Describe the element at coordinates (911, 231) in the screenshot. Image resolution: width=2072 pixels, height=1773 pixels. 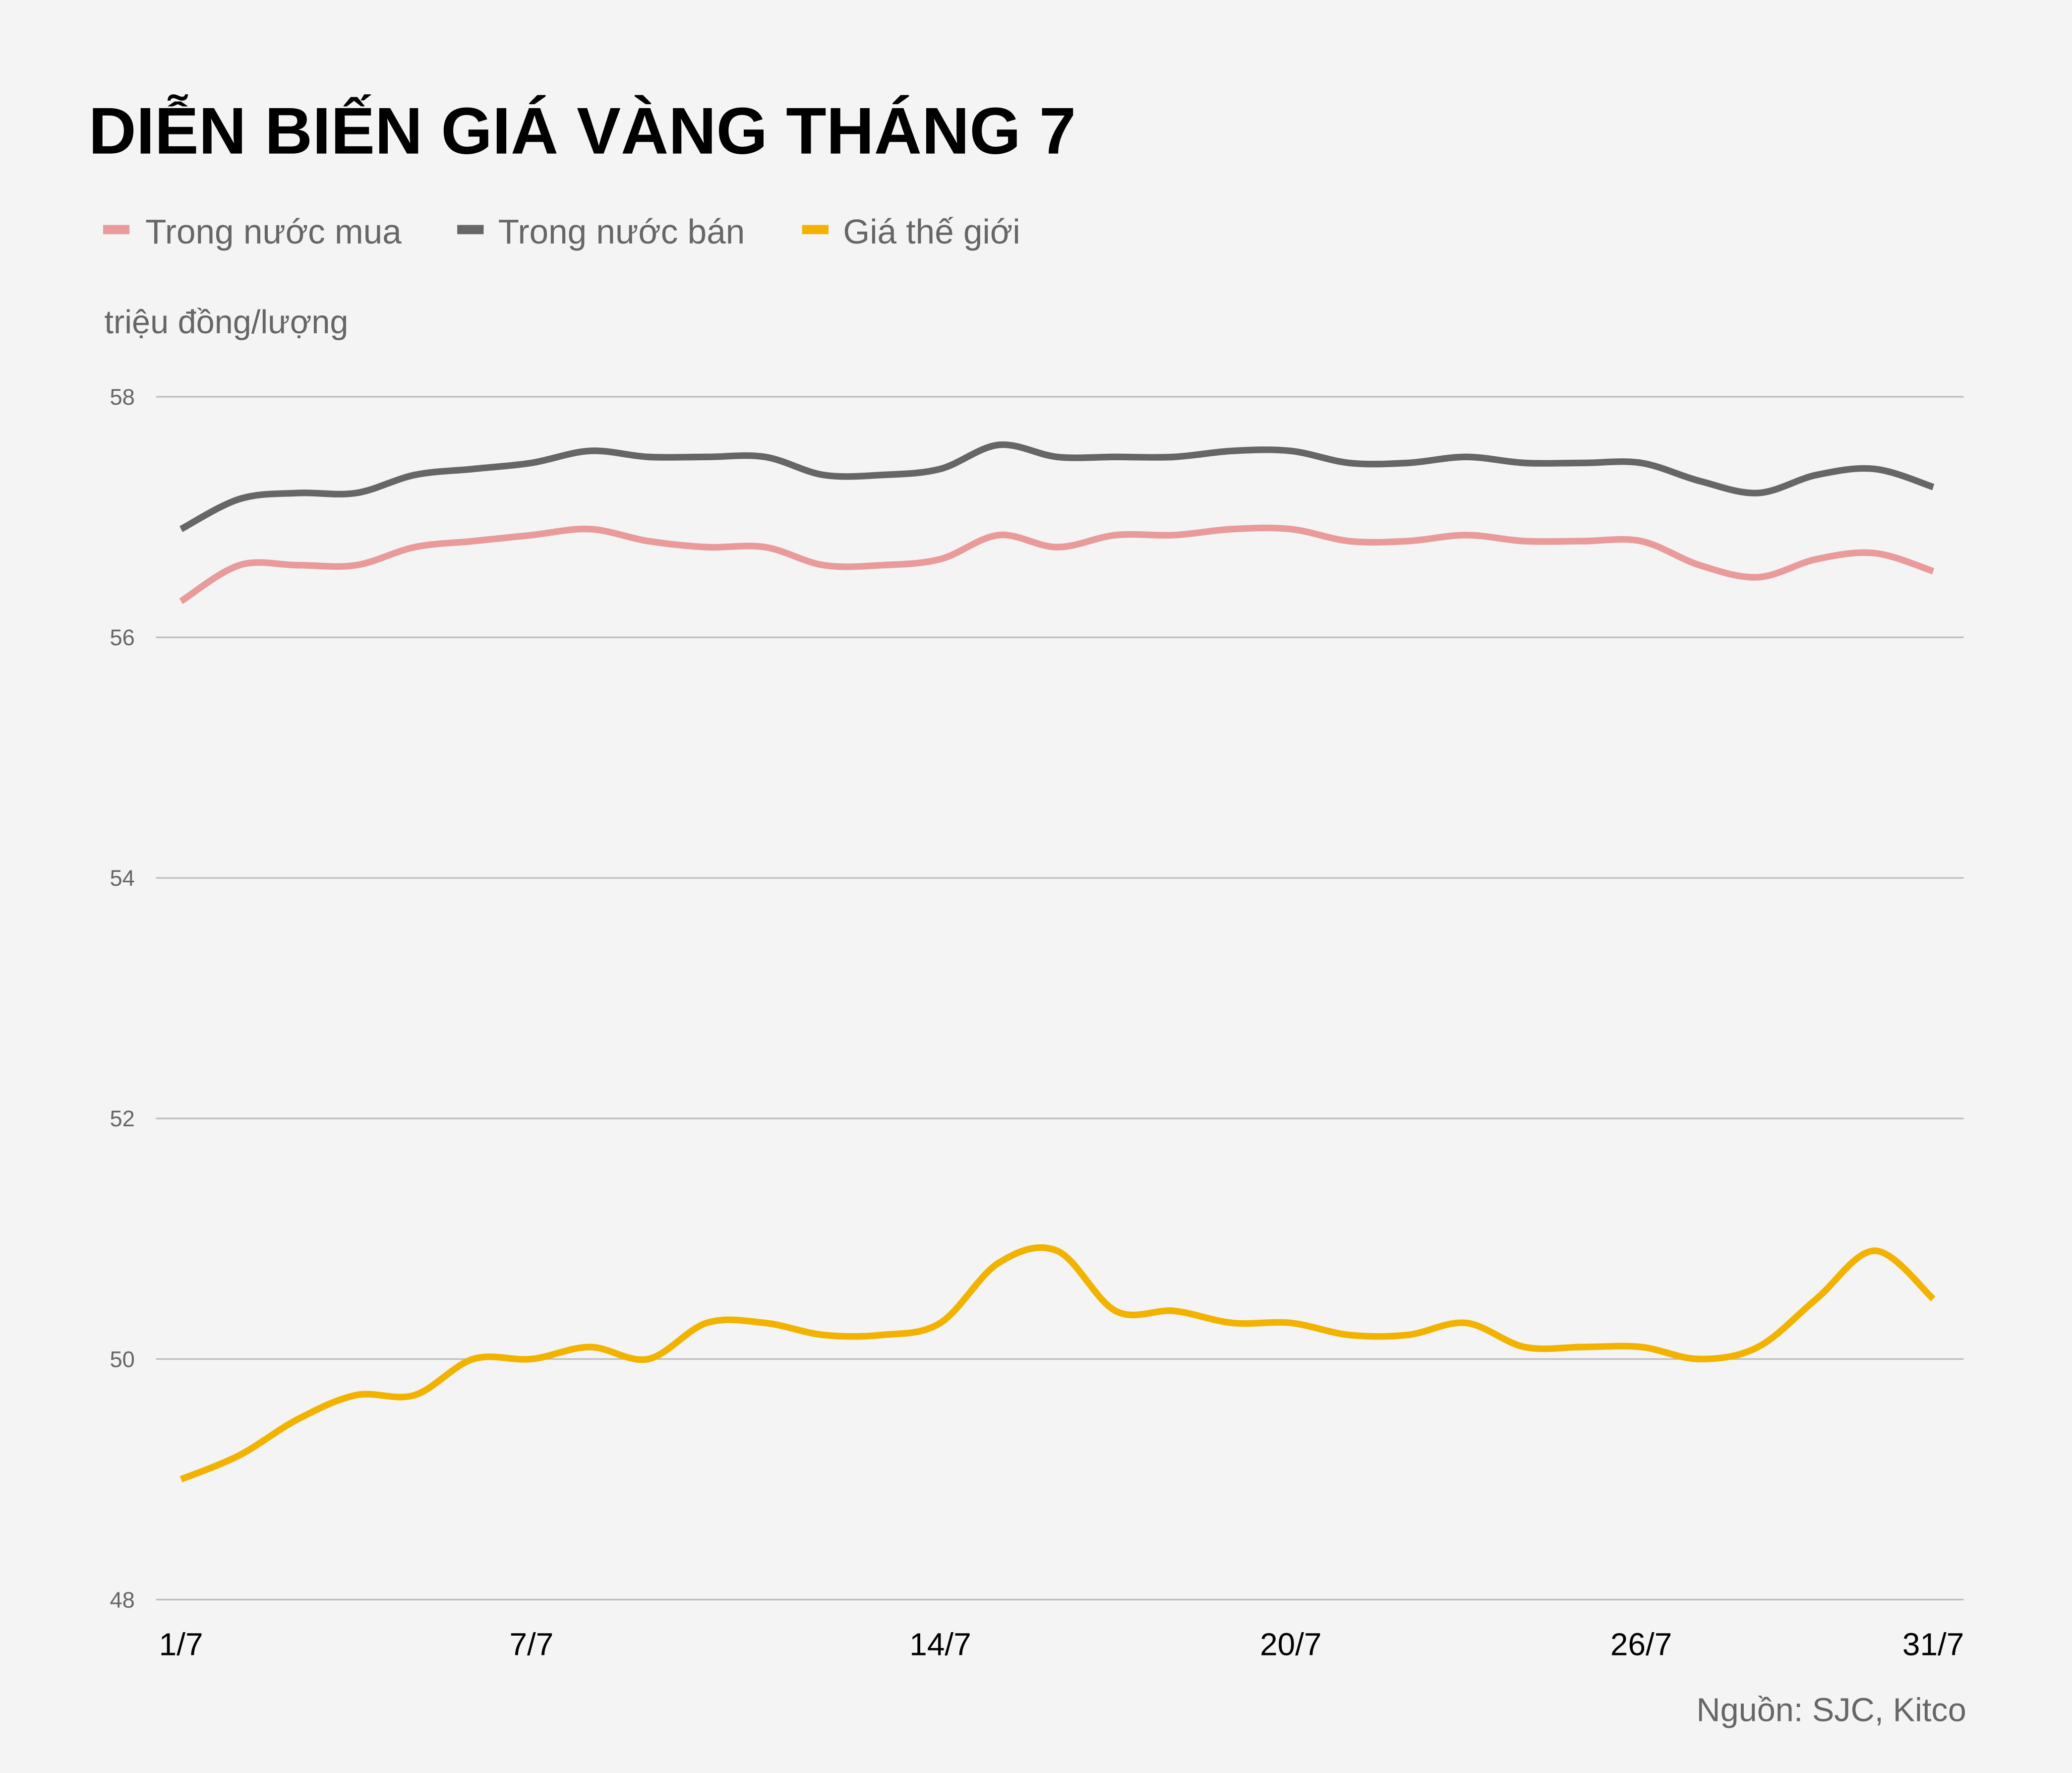
I see `legend-item-the-gioi: Giá thế giới` at that location.